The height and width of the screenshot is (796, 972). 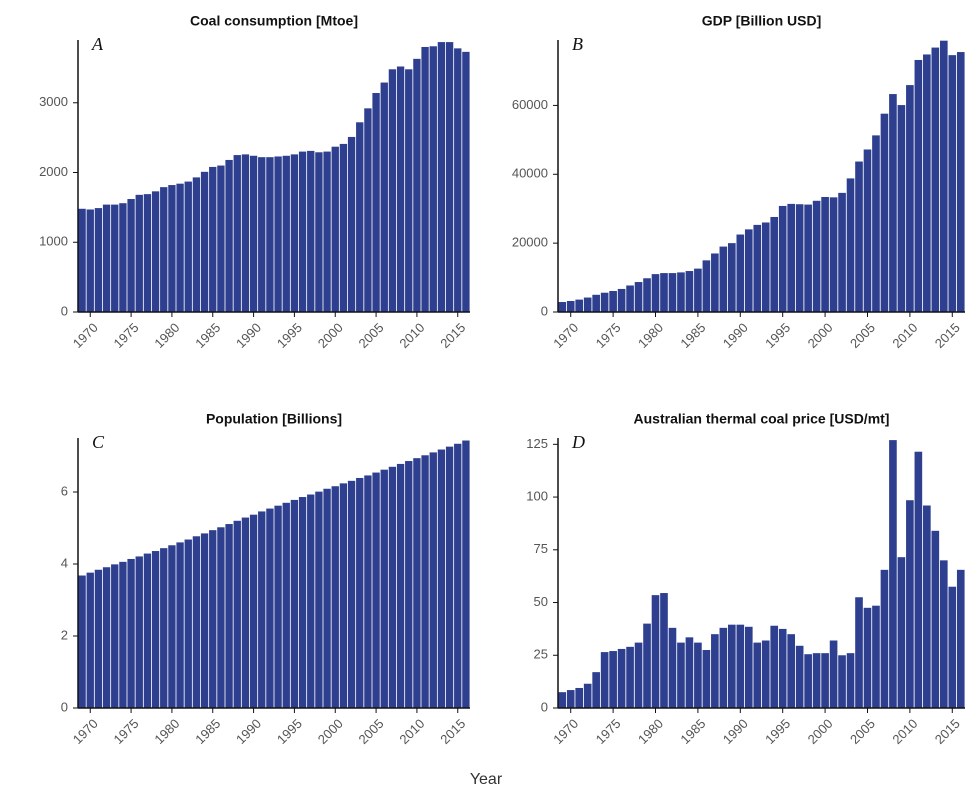 I want to click on y-tick-label: 40000, so click(x=530, y=173).